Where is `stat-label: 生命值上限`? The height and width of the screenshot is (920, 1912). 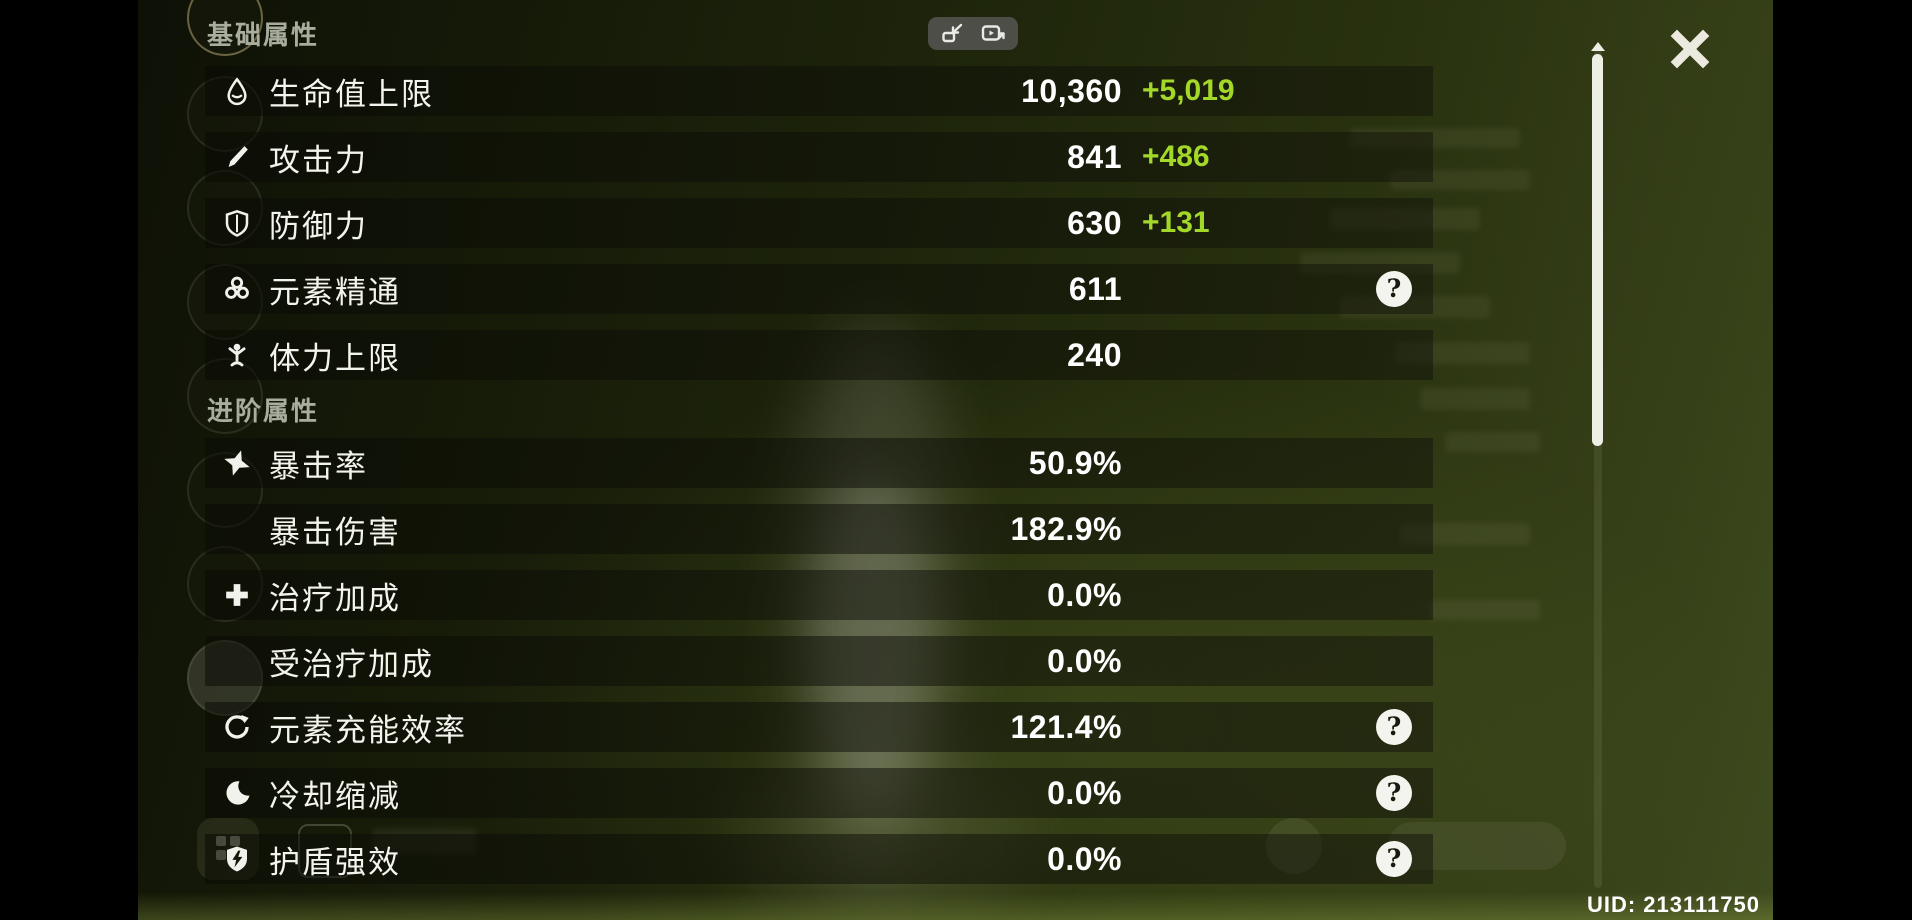 stat-label: 生命值上限 is located at coordinates (351, 94).